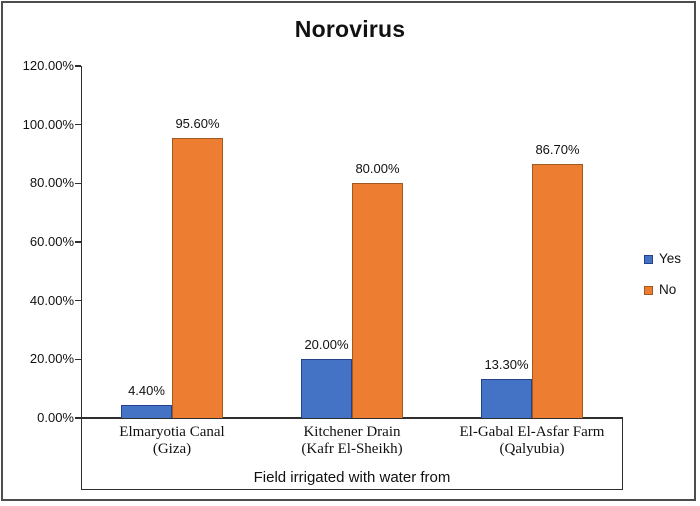  I want to click on chart-title: Norovirus, so click(350, 29).